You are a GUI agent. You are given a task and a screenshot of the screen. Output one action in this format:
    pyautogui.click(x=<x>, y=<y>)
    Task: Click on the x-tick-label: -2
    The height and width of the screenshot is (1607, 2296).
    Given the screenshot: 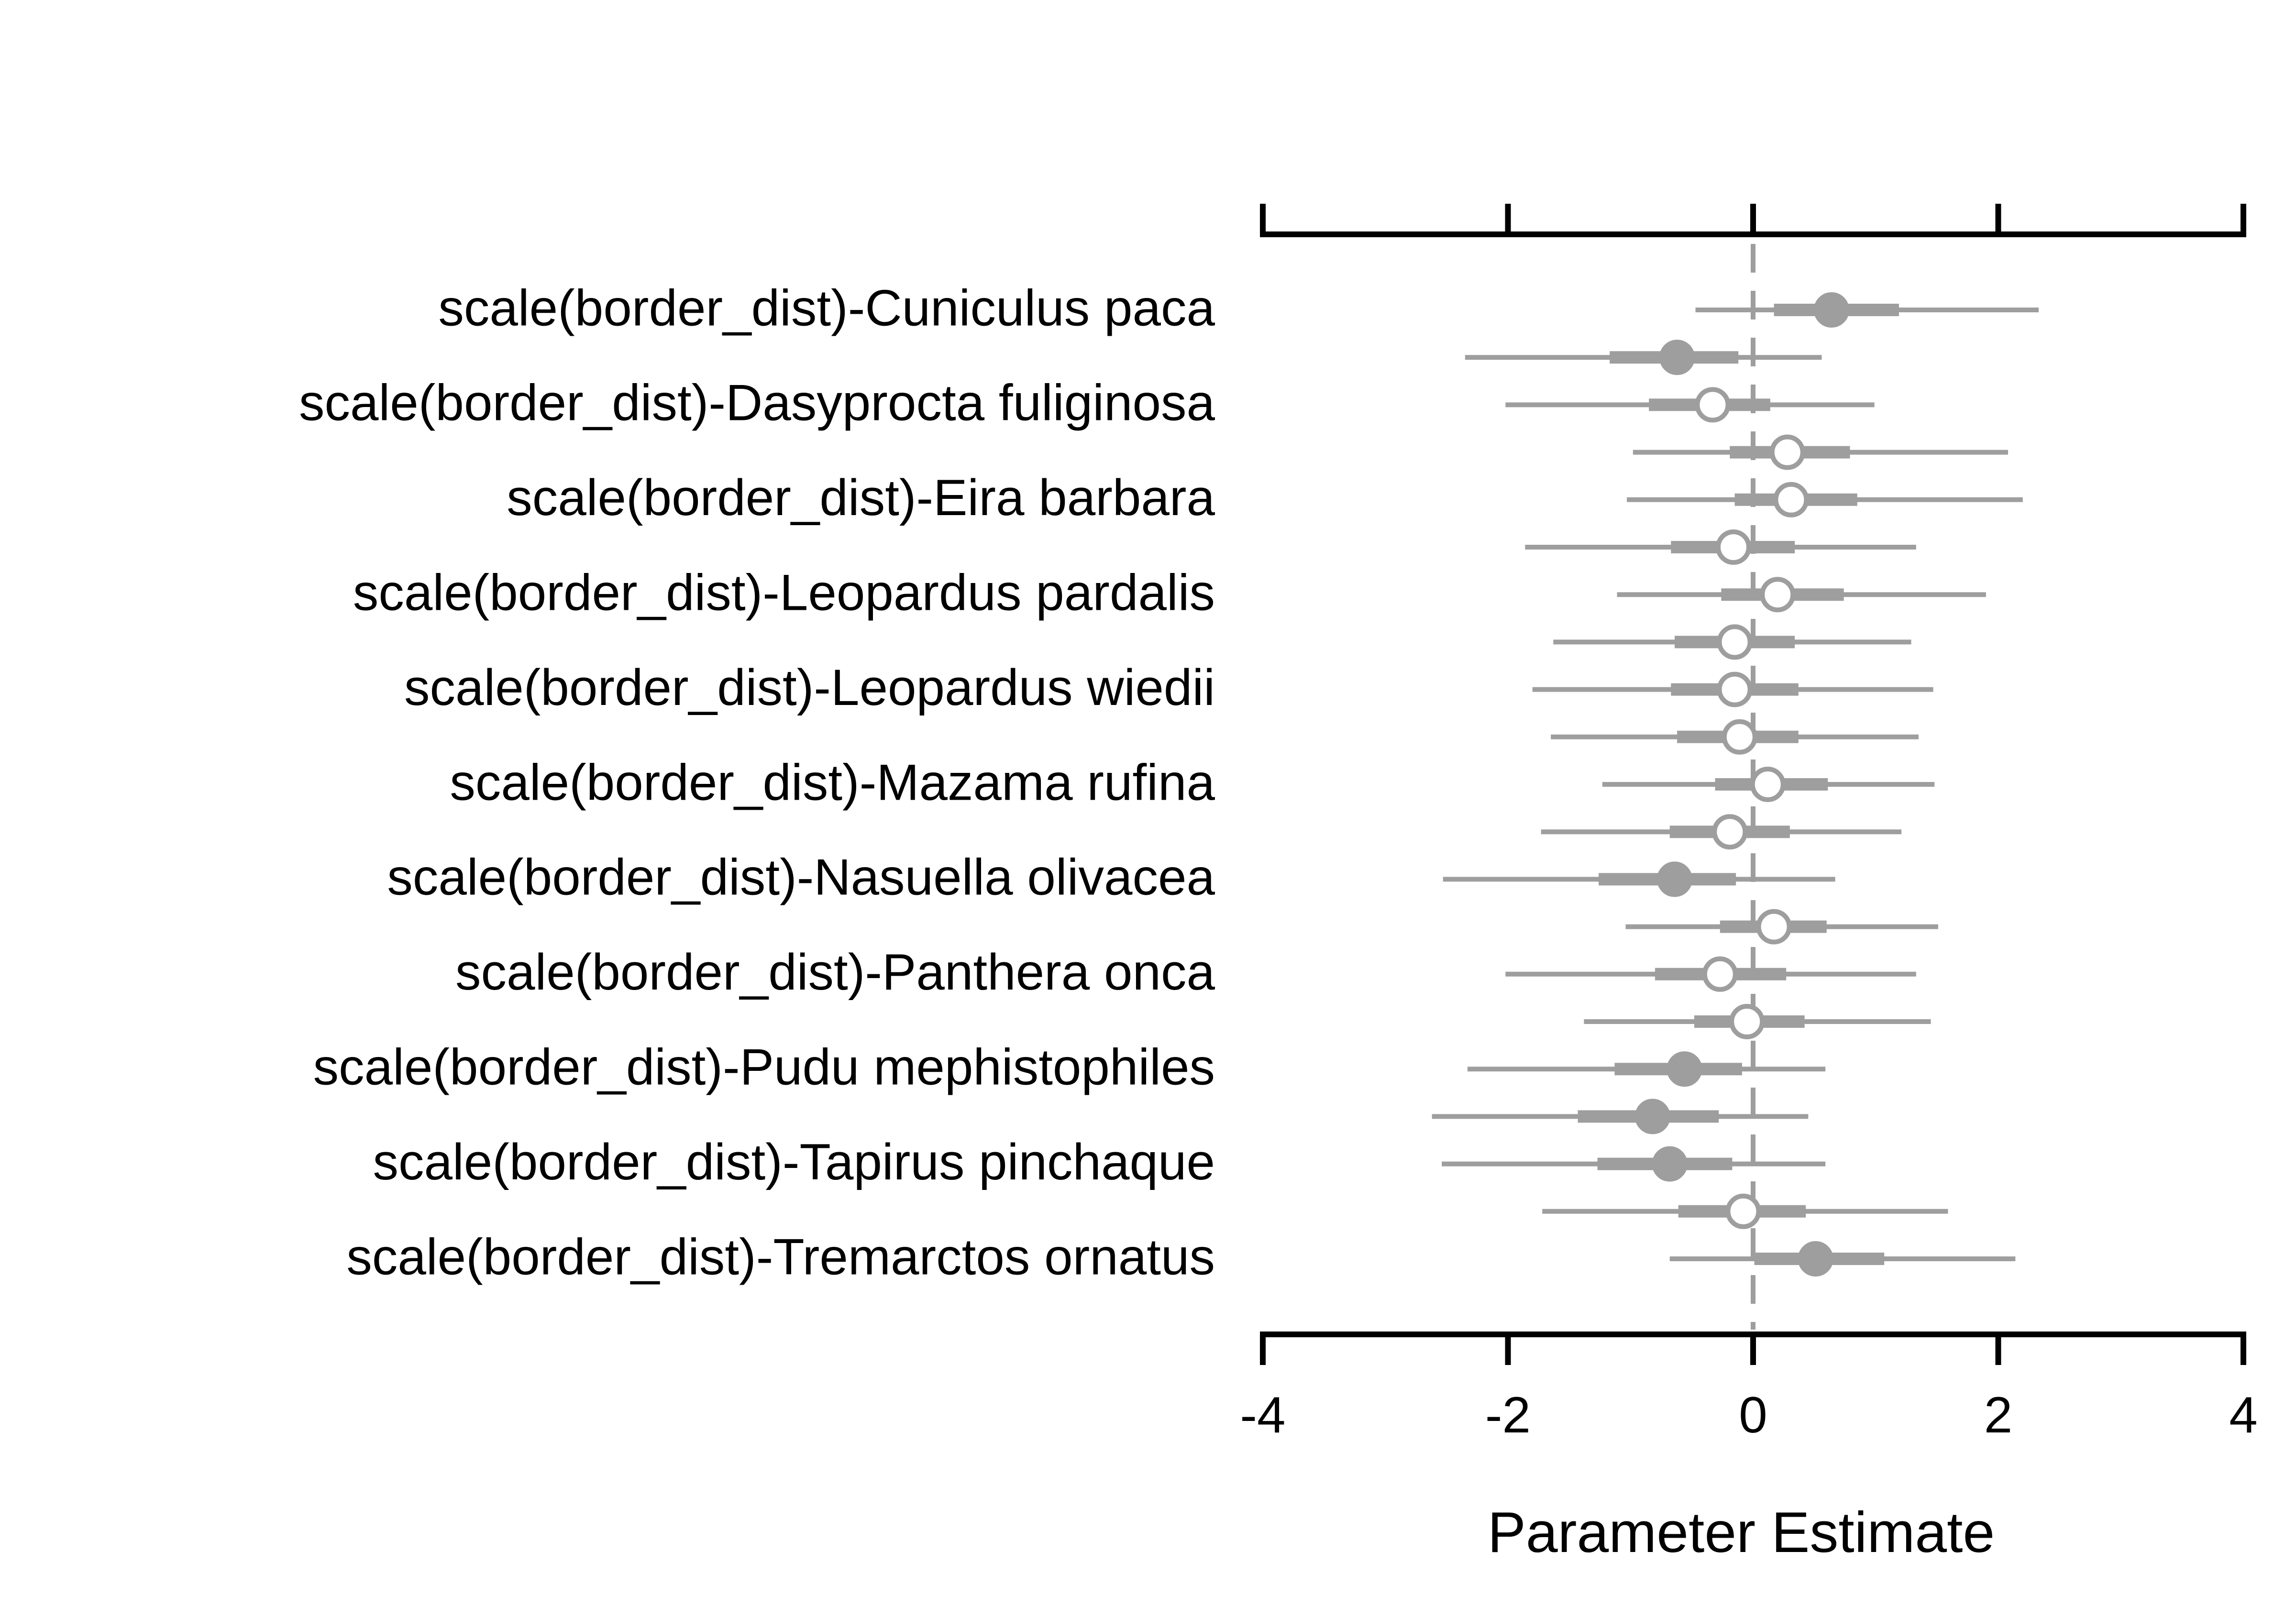 What is the action you would take?
    pyautogui.click(x=1508, y=1414)
    